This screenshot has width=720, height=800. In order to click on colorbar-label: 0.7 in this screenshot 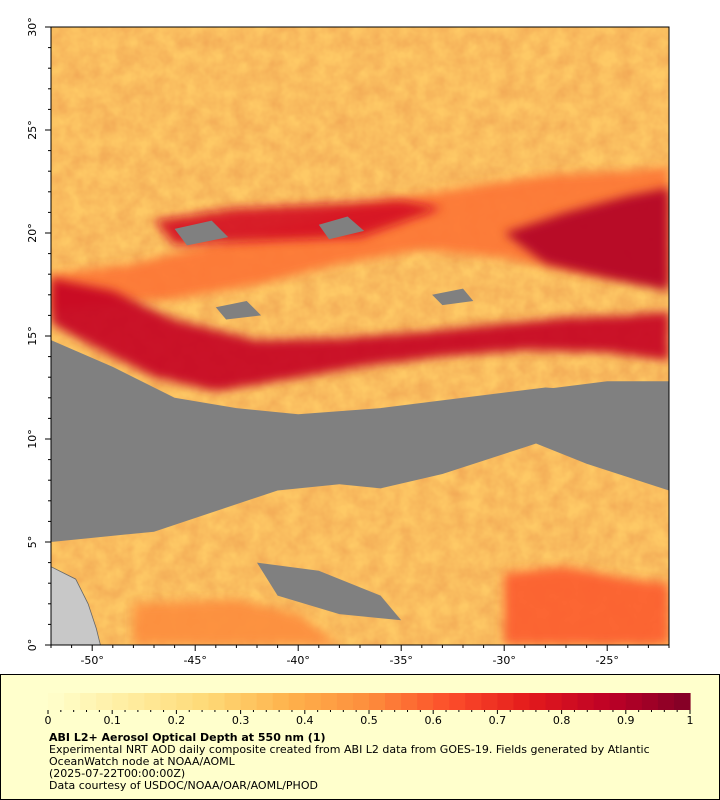, I will do `click(498, 720)`.